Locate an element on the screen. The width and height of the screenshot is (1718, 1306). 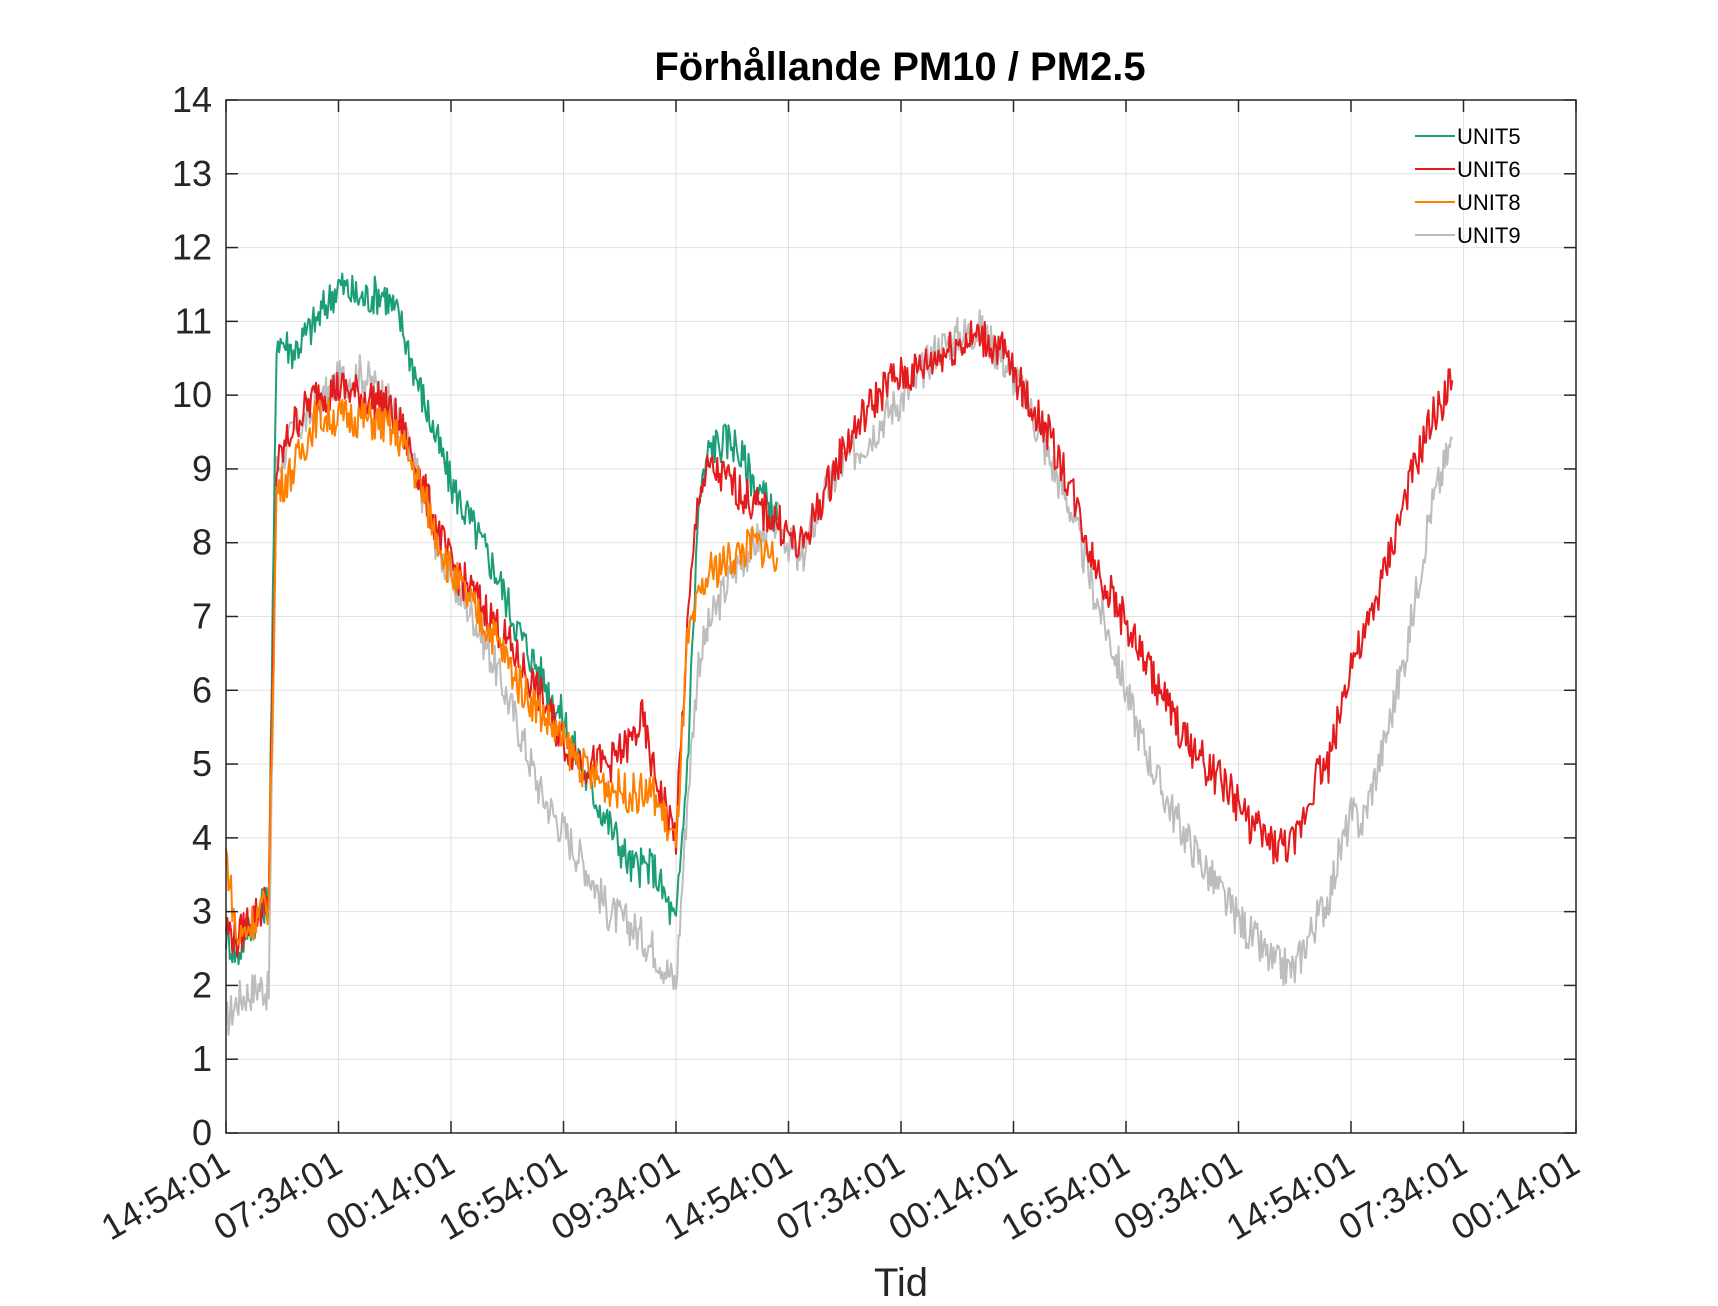
legend-label-unit6: UNIT6 is located at coordinates (1489, 169).